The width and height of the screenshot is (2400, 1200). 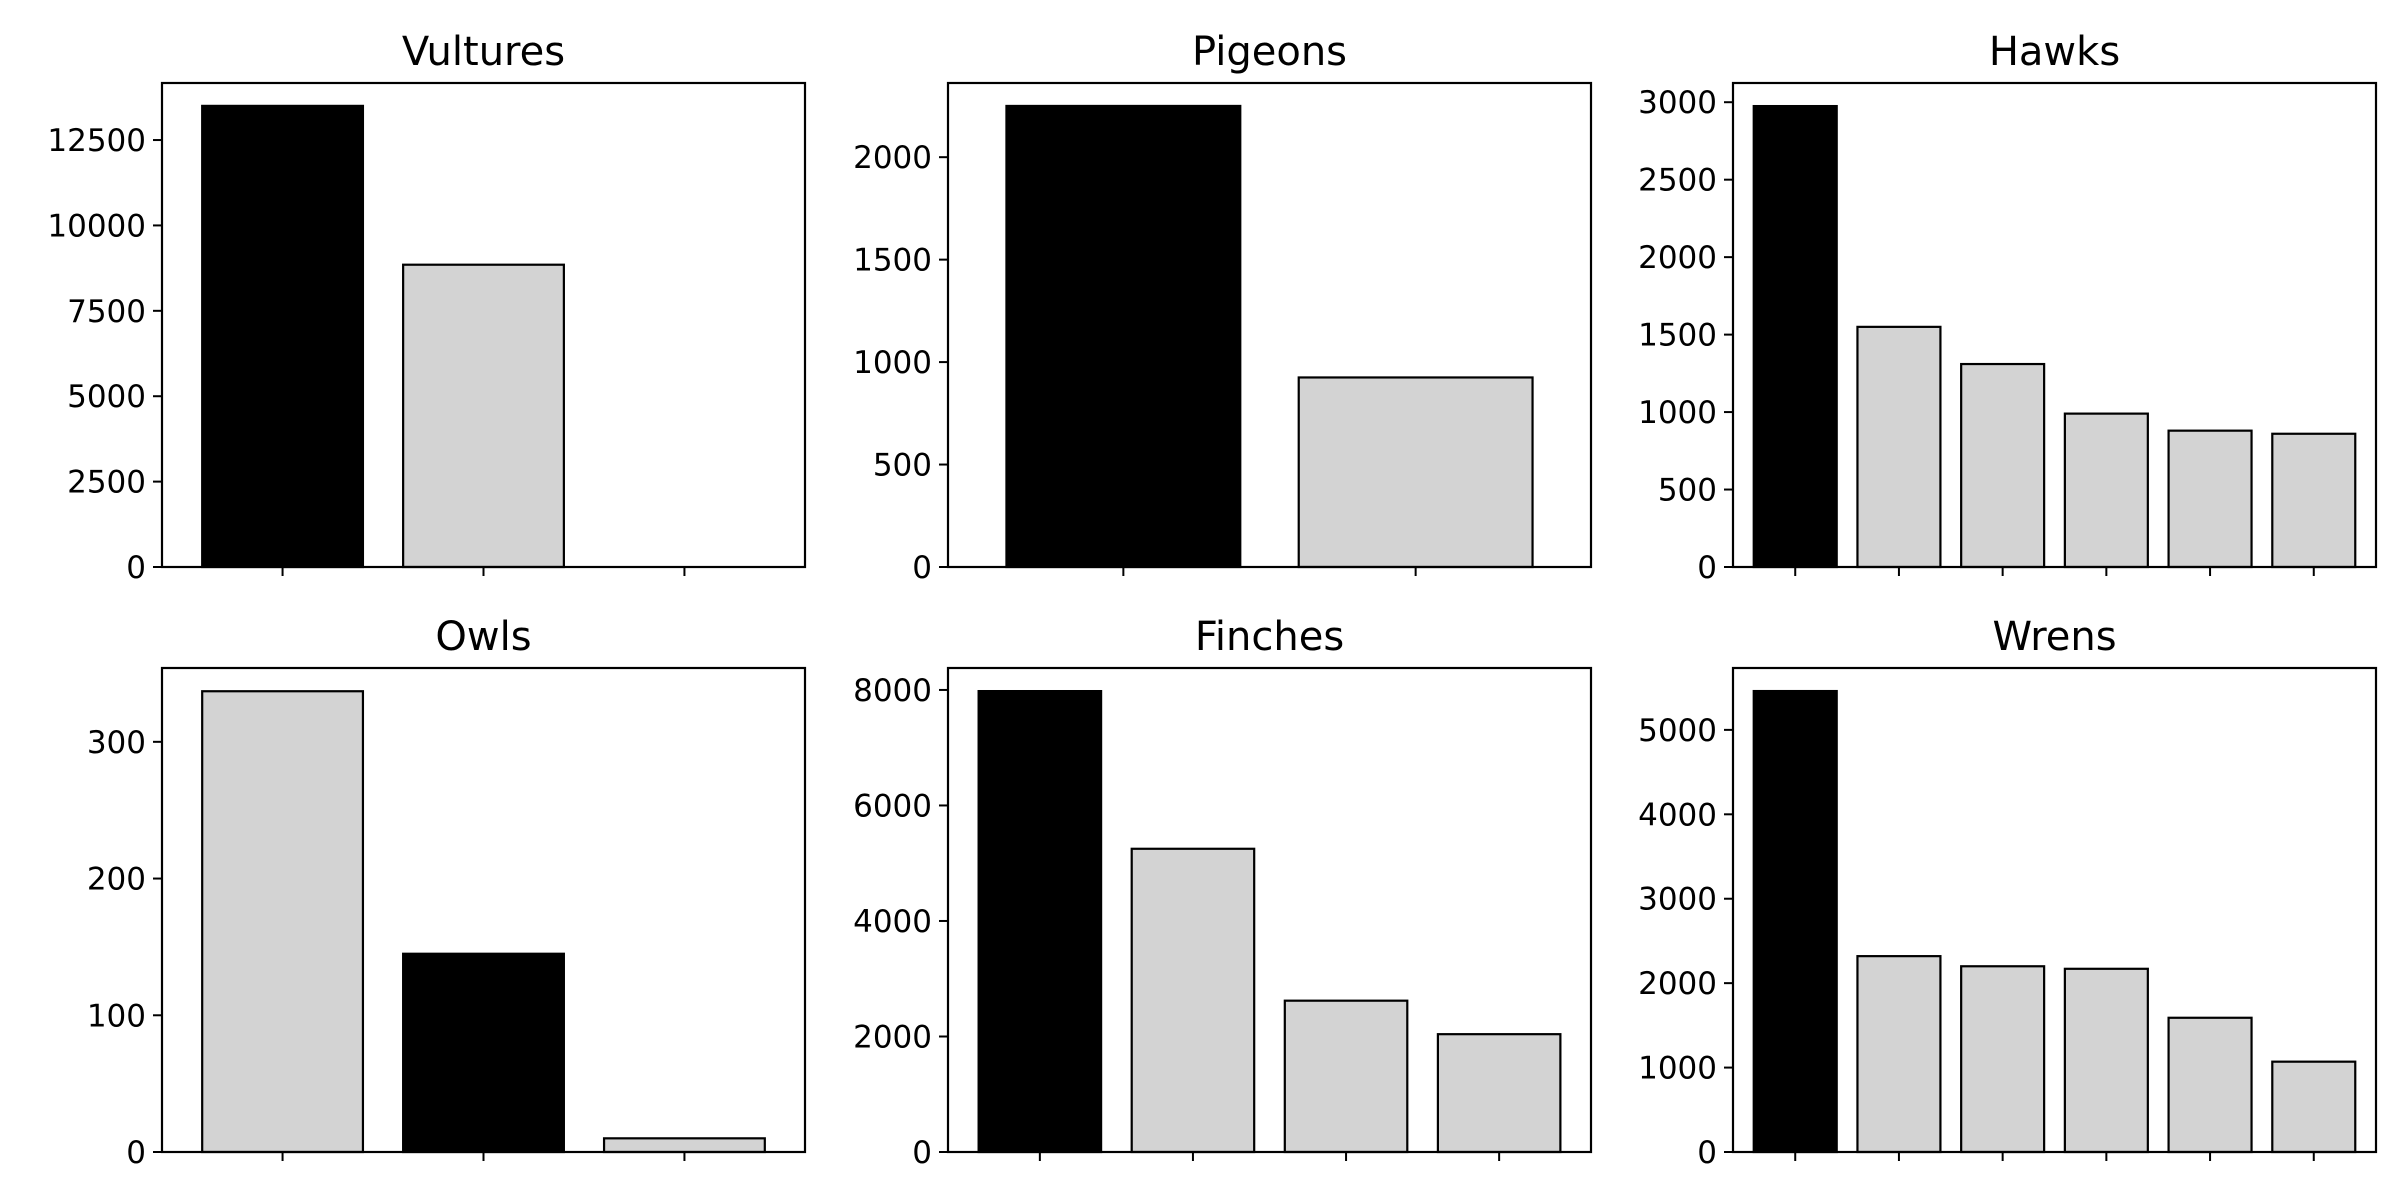 I want to click on chart-title: Pigeons, so click(x=1269, y=52).